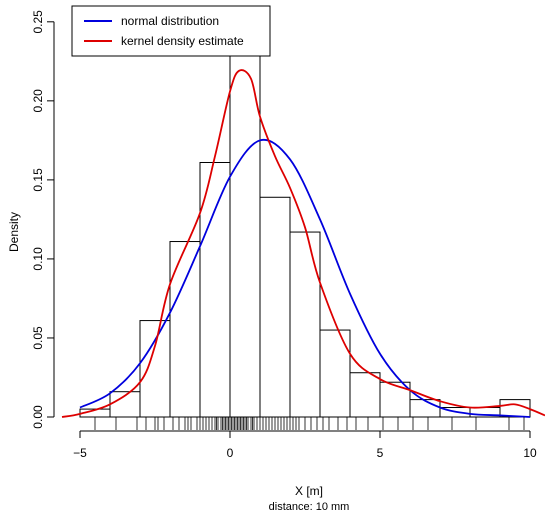 This screenshot has width=545, height=517. Describe the element at coordinates (38, 180) in the screenshot. I see `y-tick-label: 0.15` at that location.